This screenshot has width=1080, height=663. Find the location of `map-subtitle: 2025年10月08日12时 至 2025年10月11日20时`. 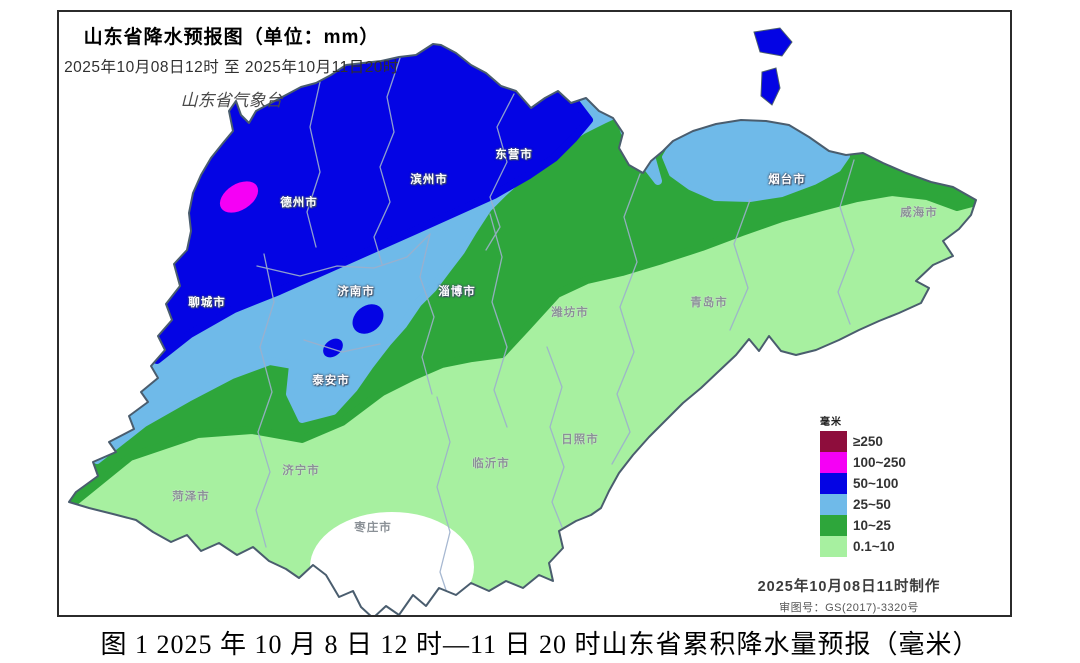

map-subtitle: 2025年10月08日12时 至 2025年10月11日20时 is located at coordinates (231, 67).